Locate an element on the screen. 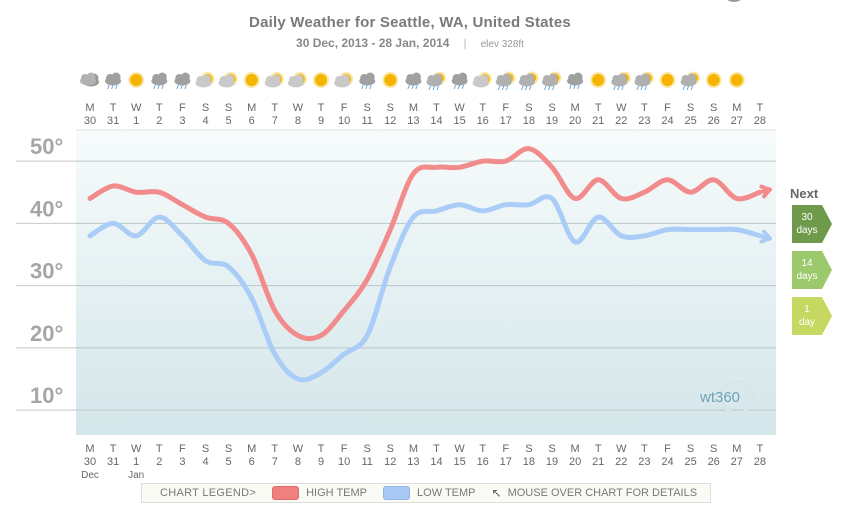 The height and width of the screenshot is (507, 865). legend-hint: MOUSE OVER CHART FOR DETAILS is located at coordinates (602, 493).